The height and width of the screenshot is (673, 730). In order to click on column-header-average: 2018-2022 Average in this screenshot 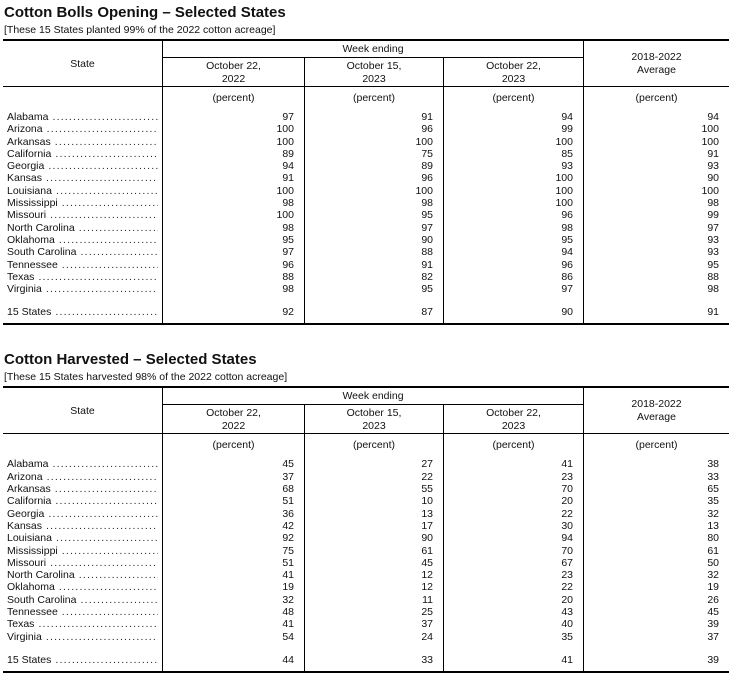, I will do `click(656, 63)`.